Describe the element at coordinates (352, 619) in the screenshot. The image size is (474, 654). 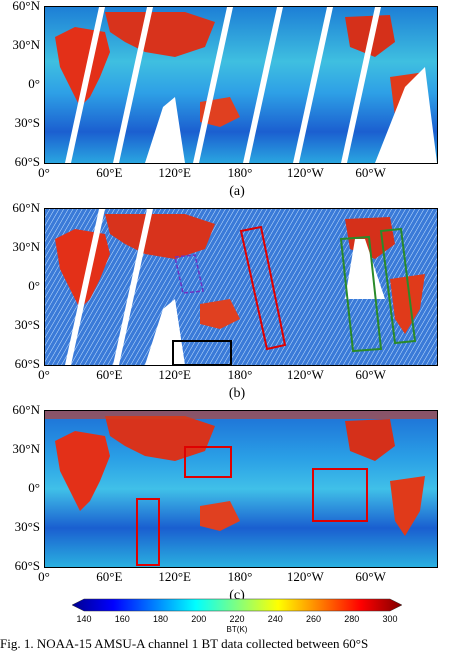
I see `colorbar-tick-label: 280` at that location.